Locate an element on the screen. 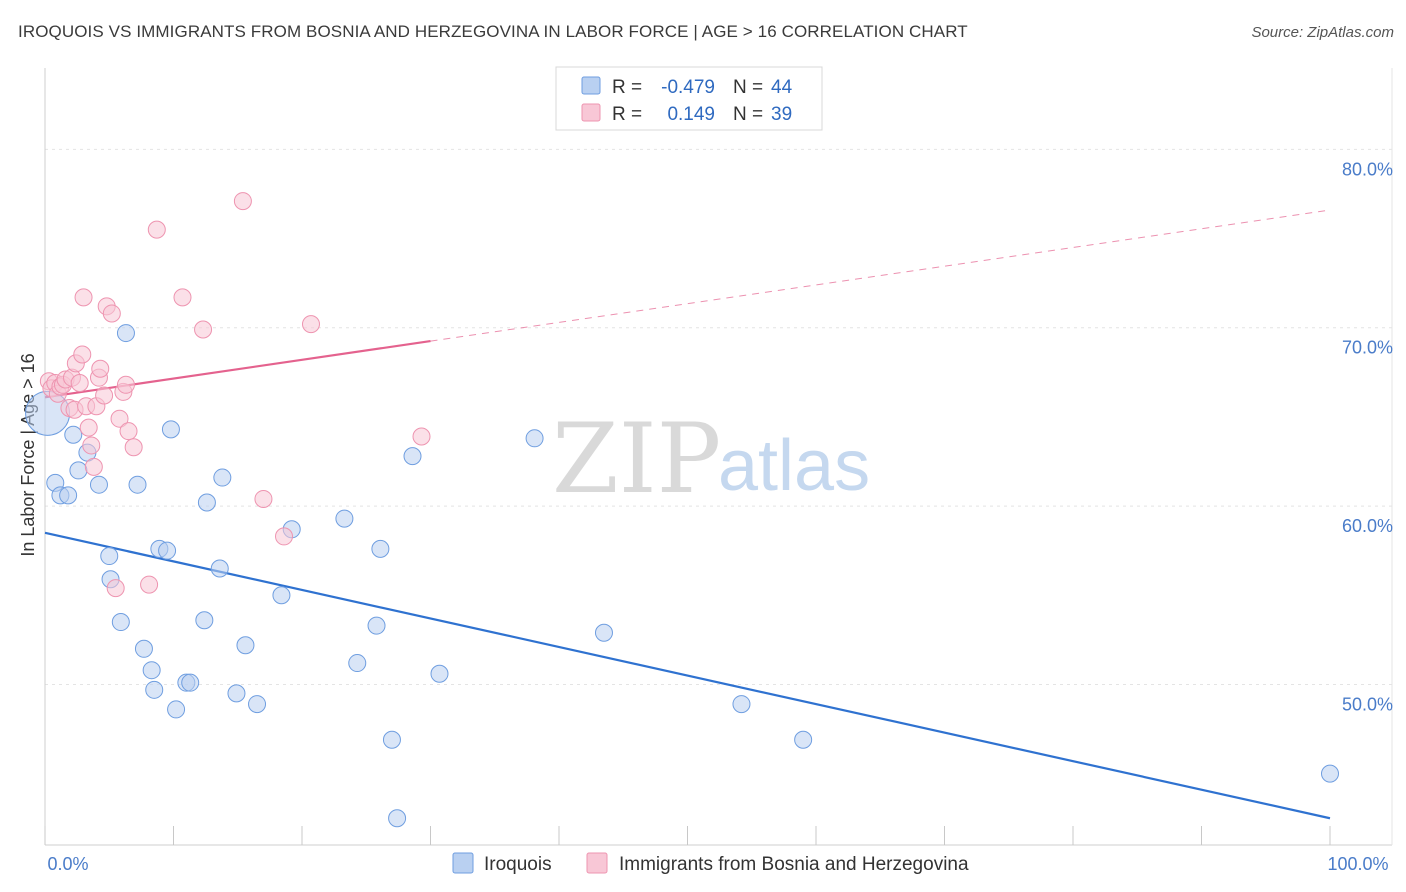 The height and width of the screenshot is (892, 1406). series-legend-swatch-iroquois is located at coordinates (463, 863).